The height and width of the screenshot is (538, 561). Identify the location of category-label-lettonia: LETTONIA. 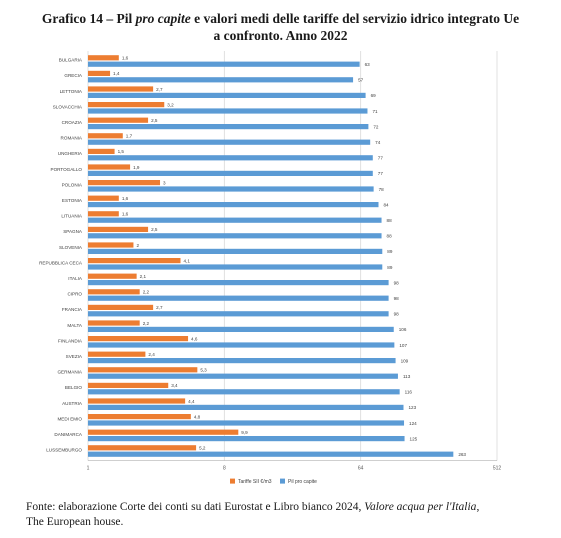
(71, 91).